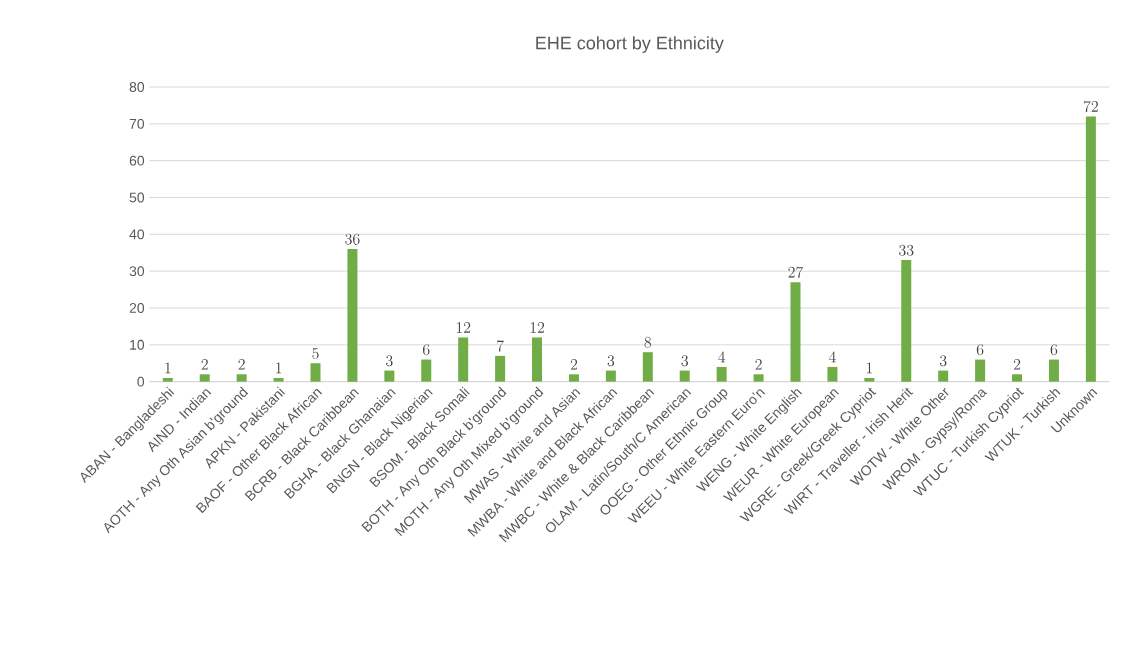 The image size is (1123, 659). I want to click on y-tick-label: 40, so click(137, 234).